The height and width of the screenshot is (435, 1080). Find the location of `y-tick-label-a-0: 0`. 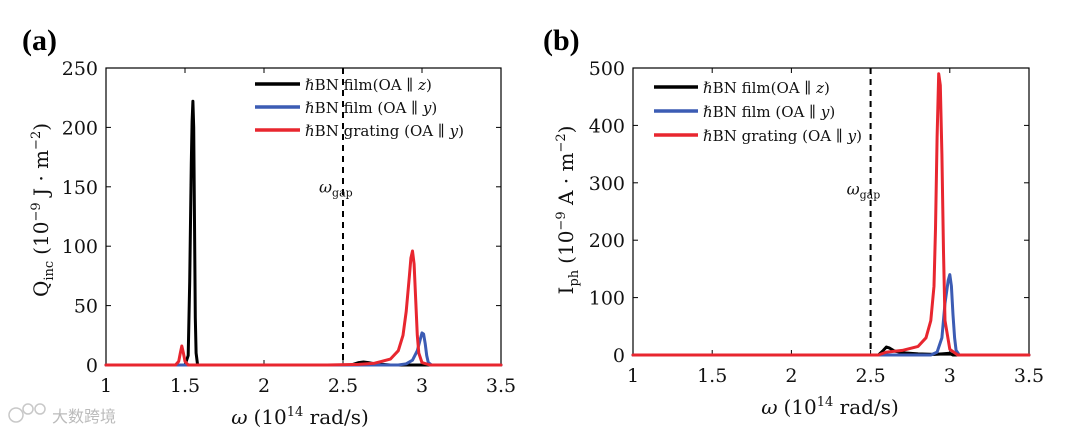

y-tick-label-a-0: 0 is located at coordinates (92, 366).